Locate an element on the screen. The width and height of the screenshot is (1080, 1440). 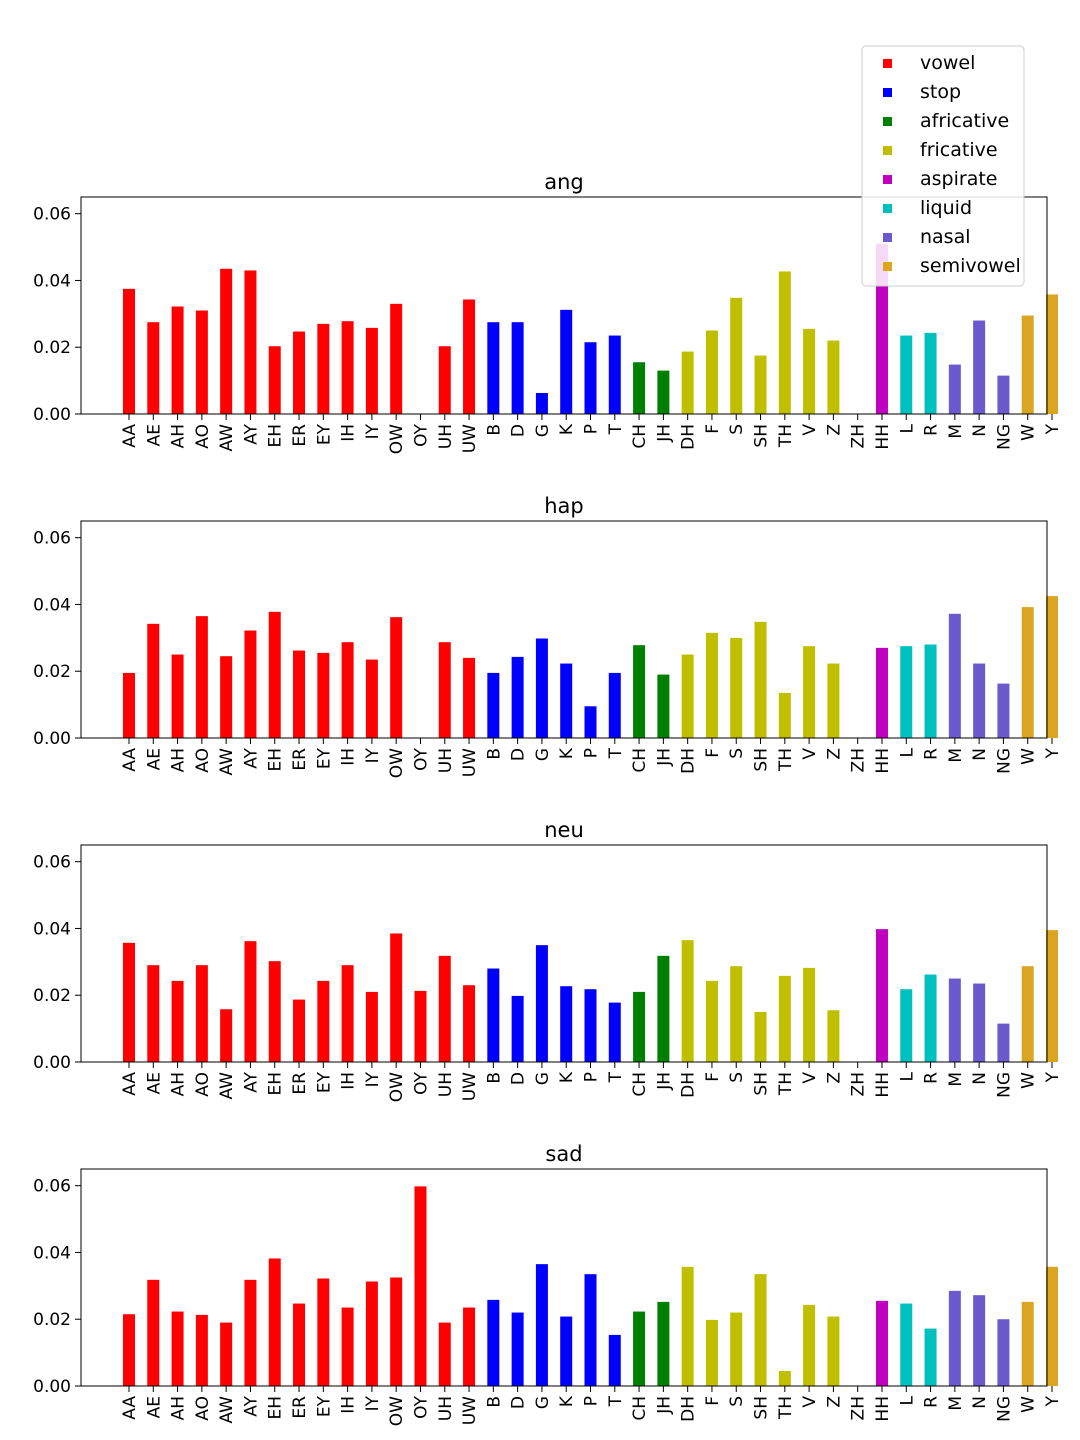
bar-hap-IY is located at coordinates (371, 698).